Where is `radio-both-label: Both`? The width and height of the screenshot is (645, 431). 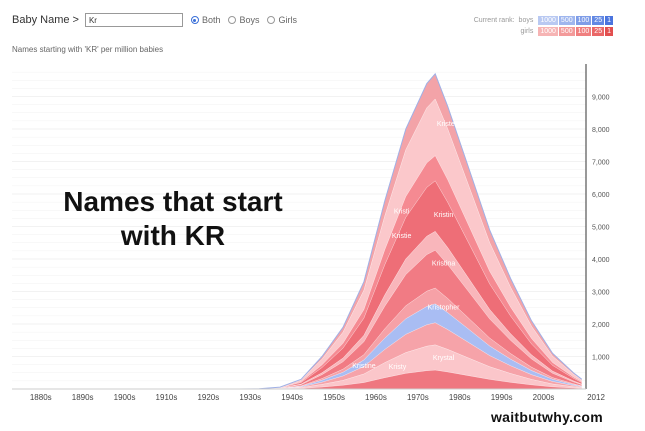
radio-both-label: Both is located at coordinates (211, 20).